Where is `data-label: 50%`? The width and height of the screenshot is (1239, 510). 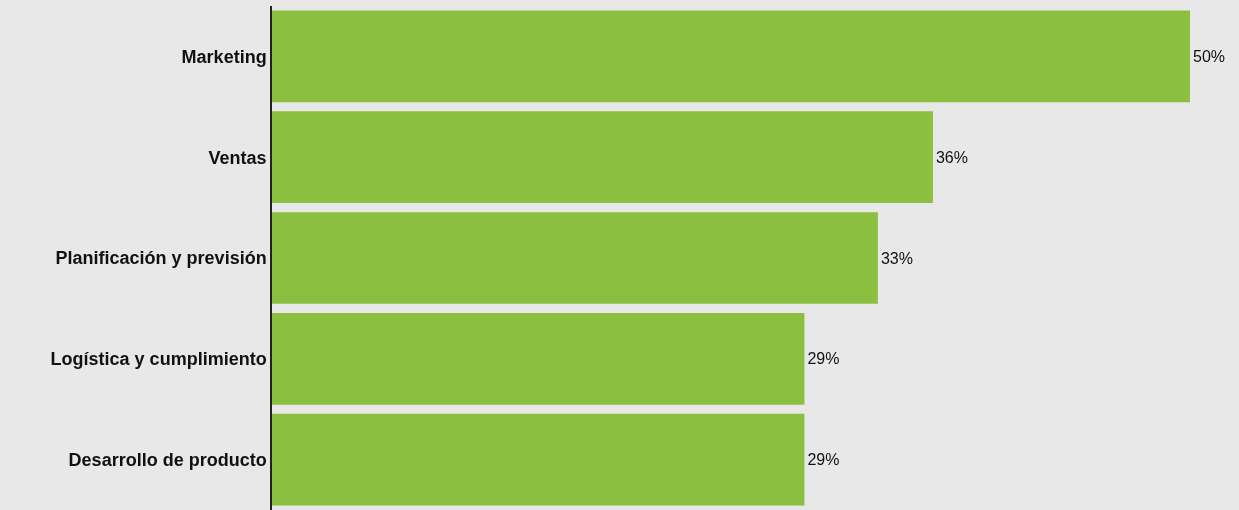
data-label: 50% is located at coordinates (1209, 56).